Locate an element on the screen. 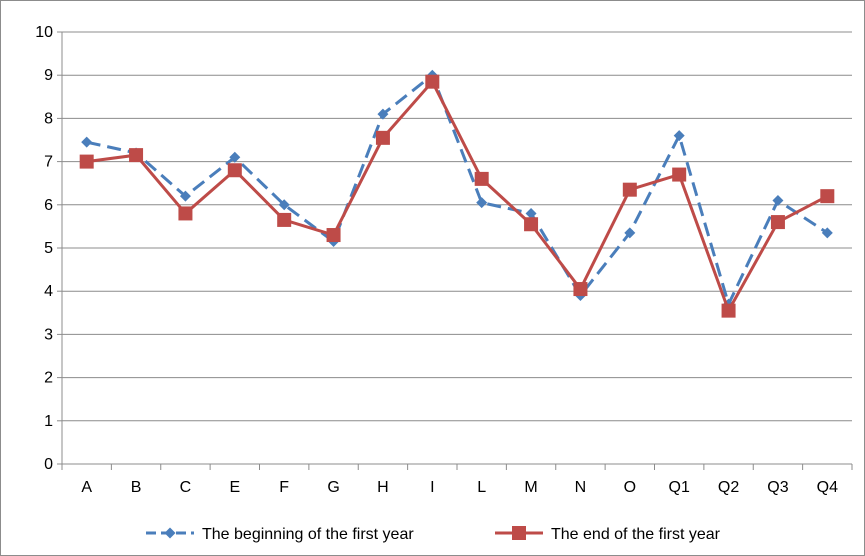  x-tick-label-g: G is located at coordinates (333, 487).